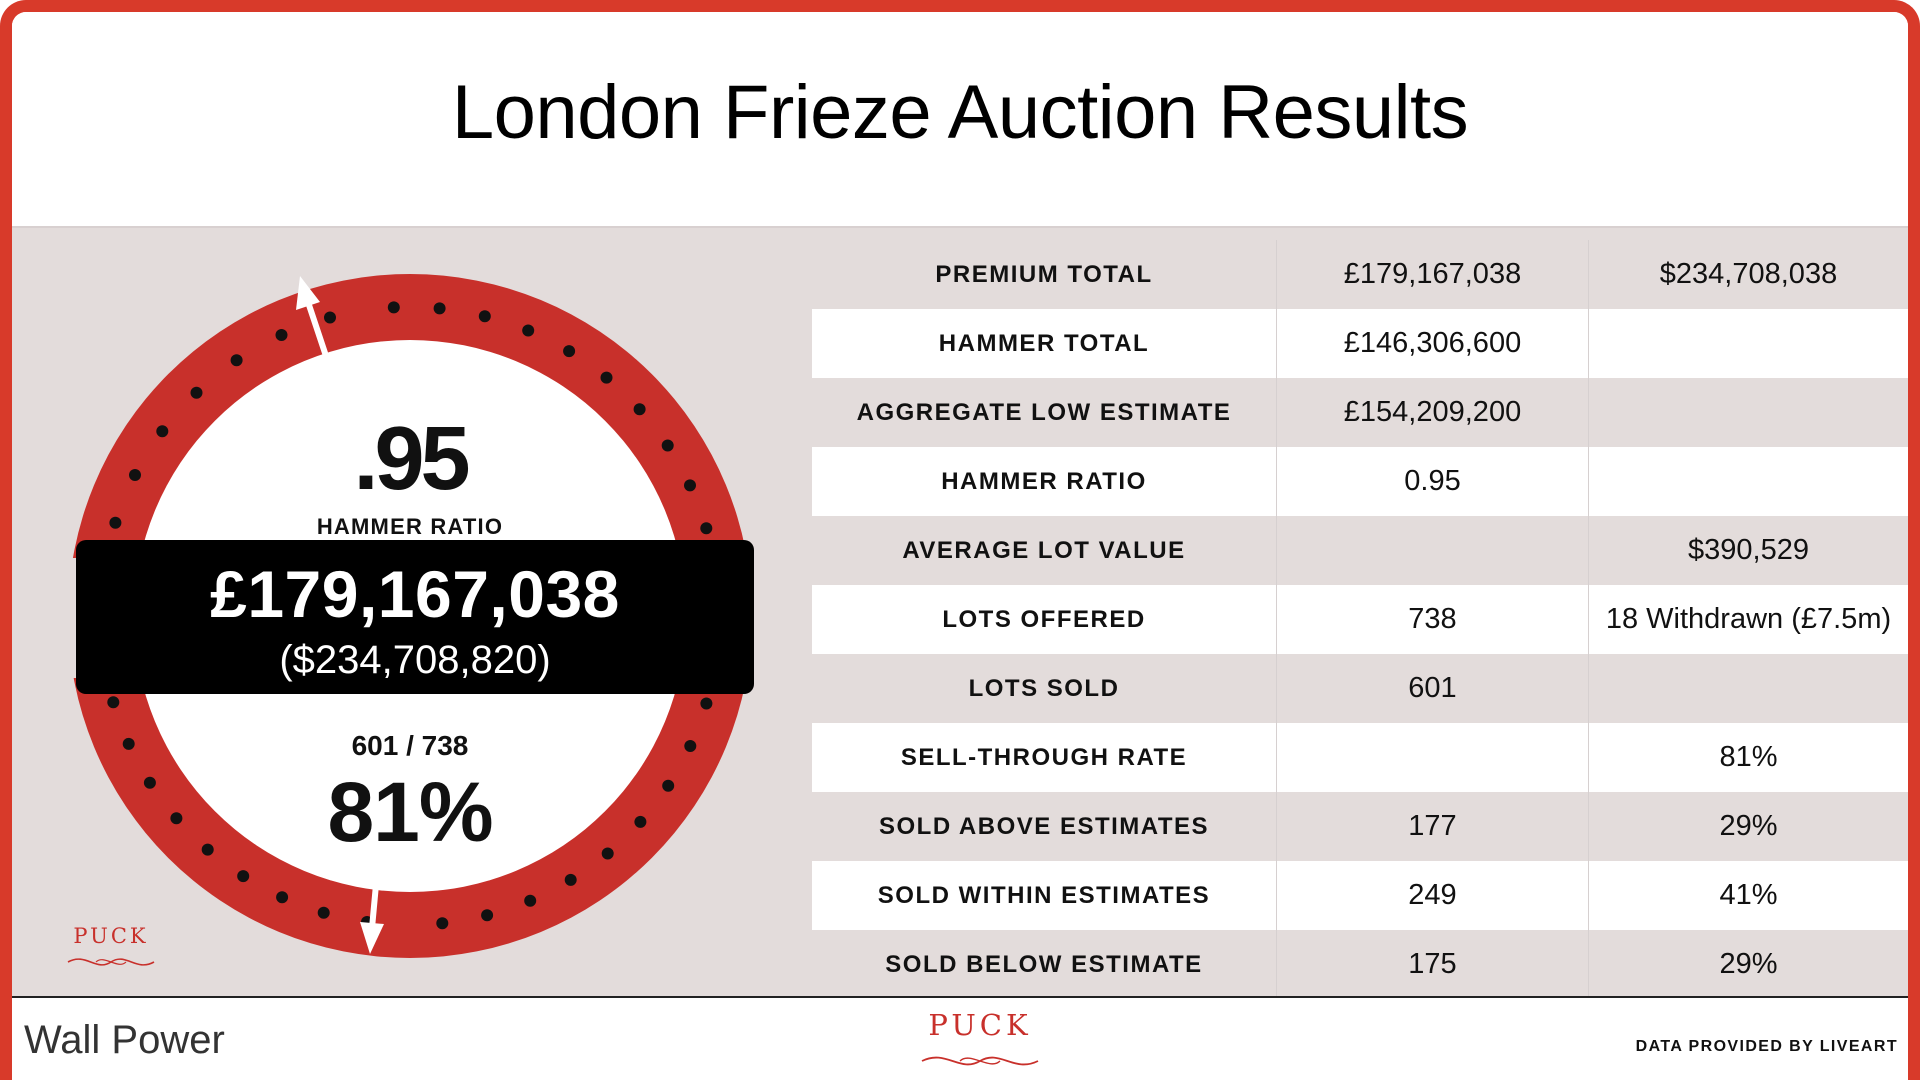 This screenshot has width=1920, height=1080. Describe the element at coordinates (1044, 550) in the screenshot. I see `row-label: AVERAGE LOT VALUE` at that location.